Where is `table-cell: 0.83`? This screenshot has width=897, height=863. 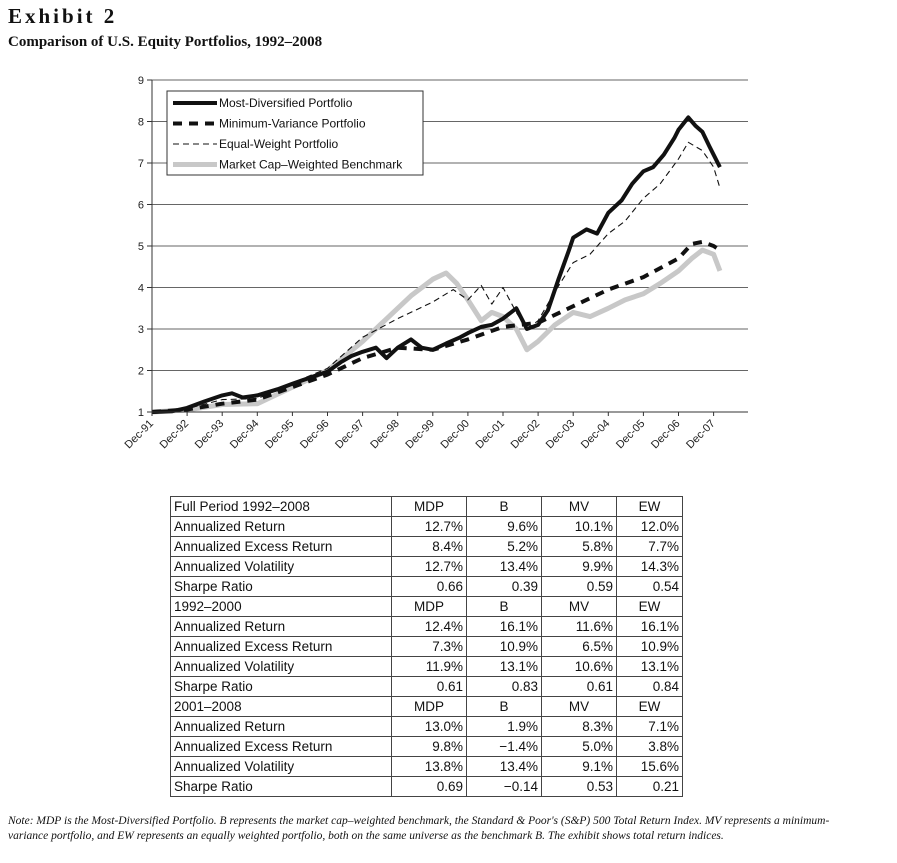
table-cell: 0.83 is located at coordinates (504, 686).